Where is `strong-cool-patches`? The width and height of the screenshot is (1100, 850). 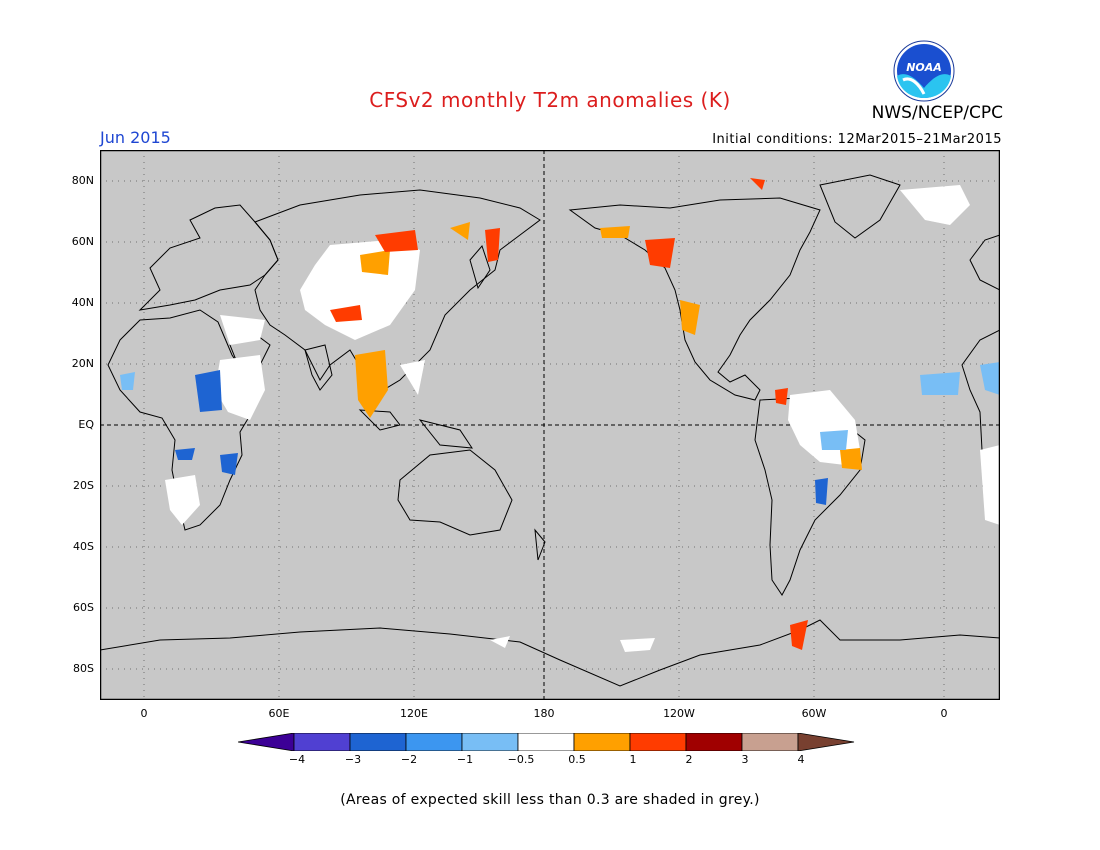
strong-cool-patches is located at coordinates (501, 437).